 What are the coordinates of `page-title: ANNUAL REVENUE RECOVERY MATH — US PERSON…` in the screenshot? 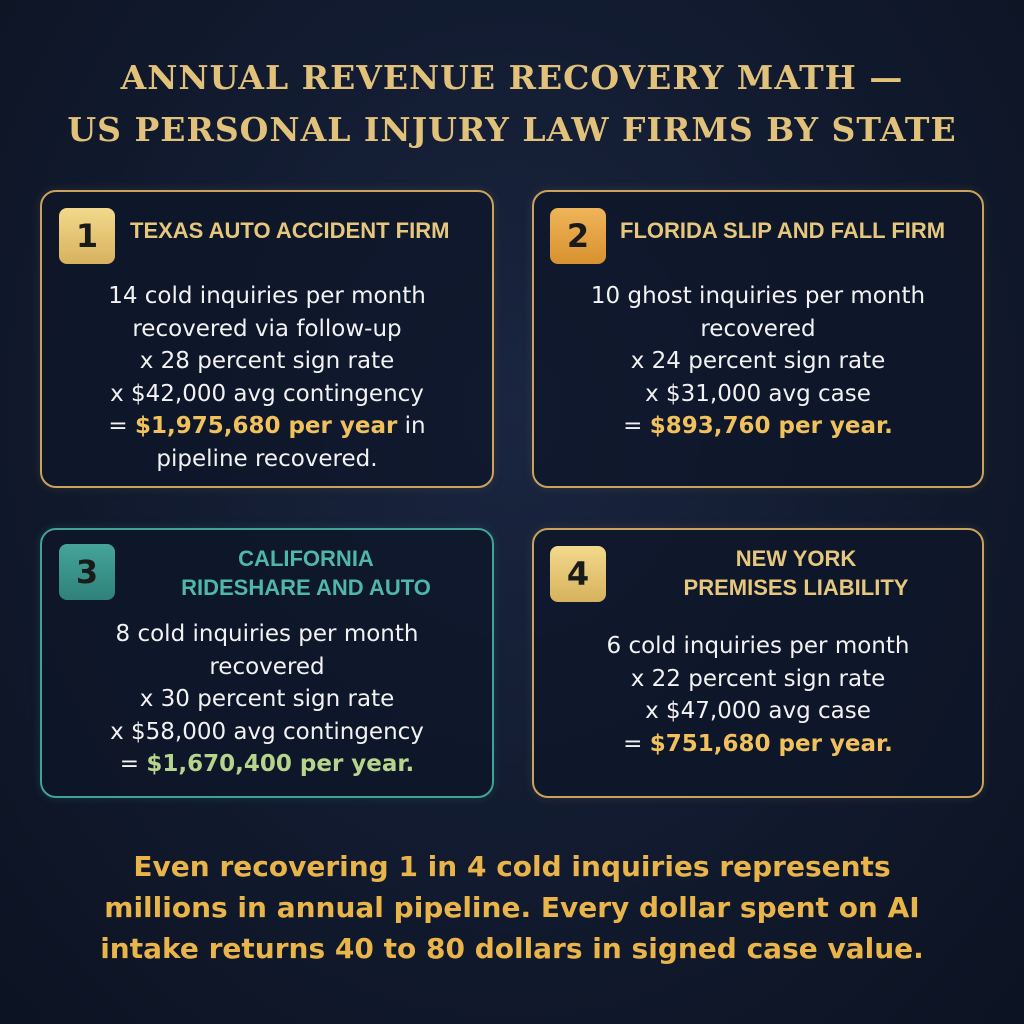 It's located at (512, 104).